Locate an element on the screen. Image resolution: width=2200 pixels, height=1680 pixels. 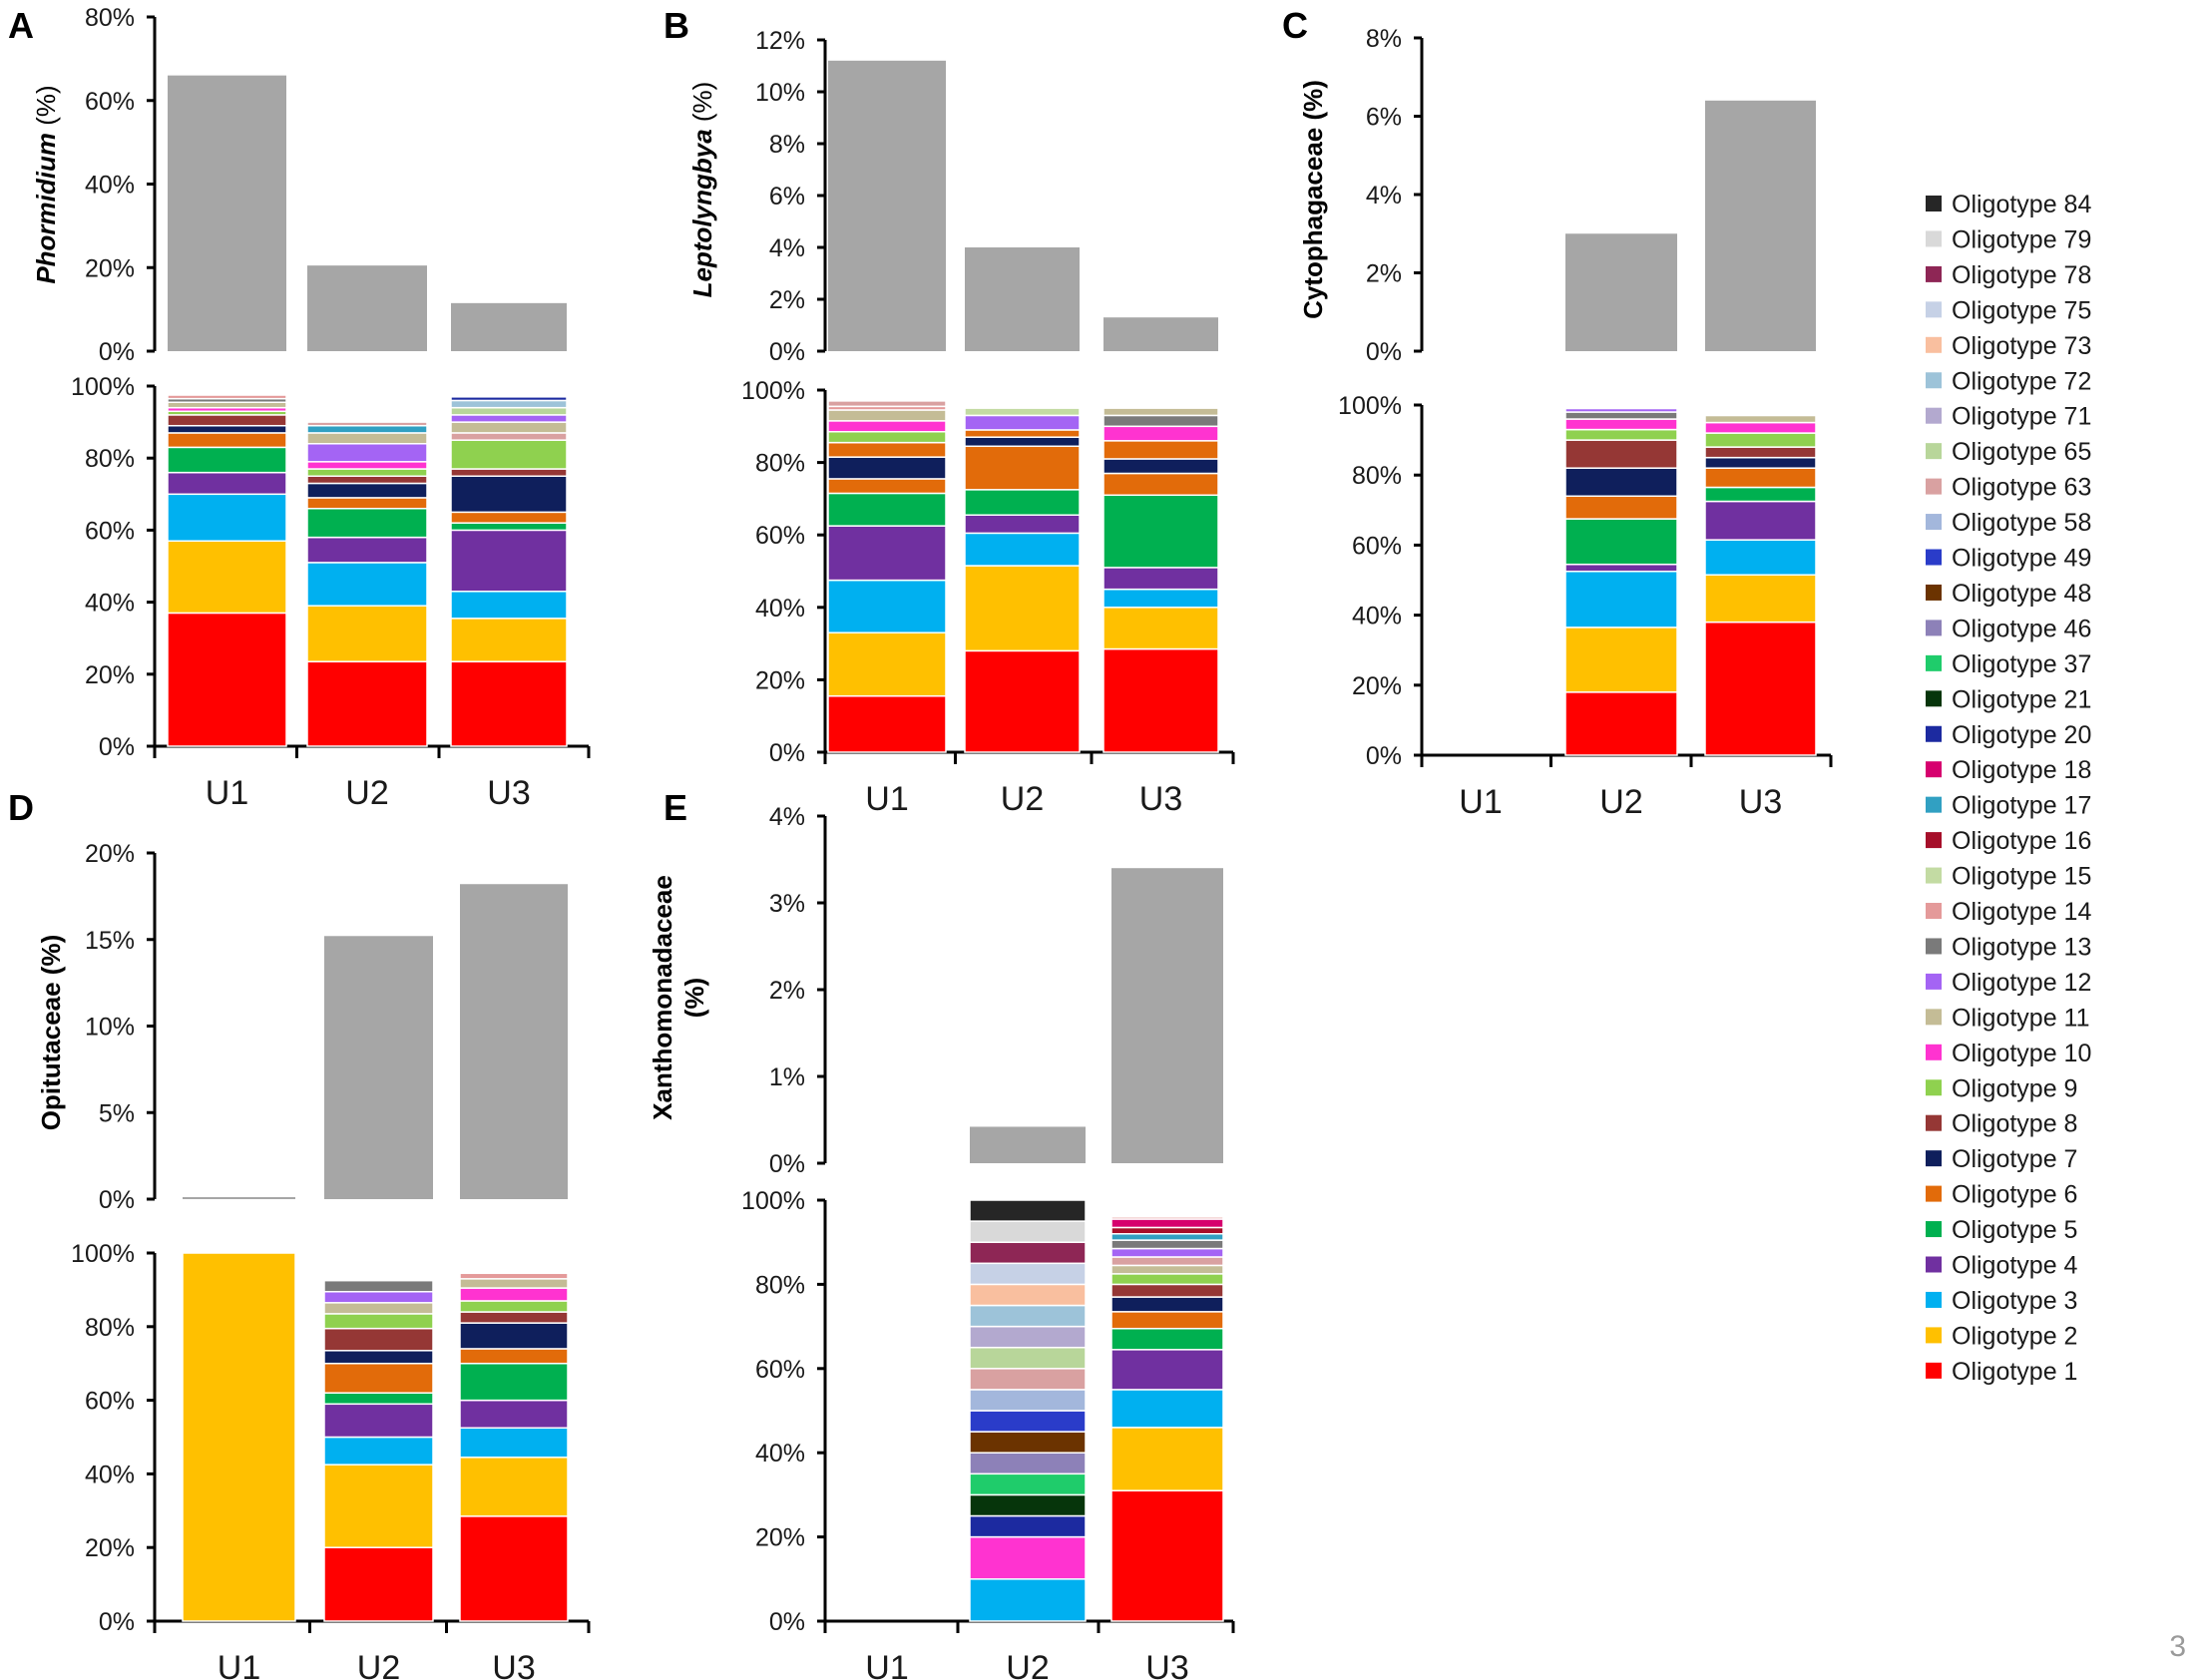
legend-label: Oligotype 58 is located at coordinates (2021, 523).